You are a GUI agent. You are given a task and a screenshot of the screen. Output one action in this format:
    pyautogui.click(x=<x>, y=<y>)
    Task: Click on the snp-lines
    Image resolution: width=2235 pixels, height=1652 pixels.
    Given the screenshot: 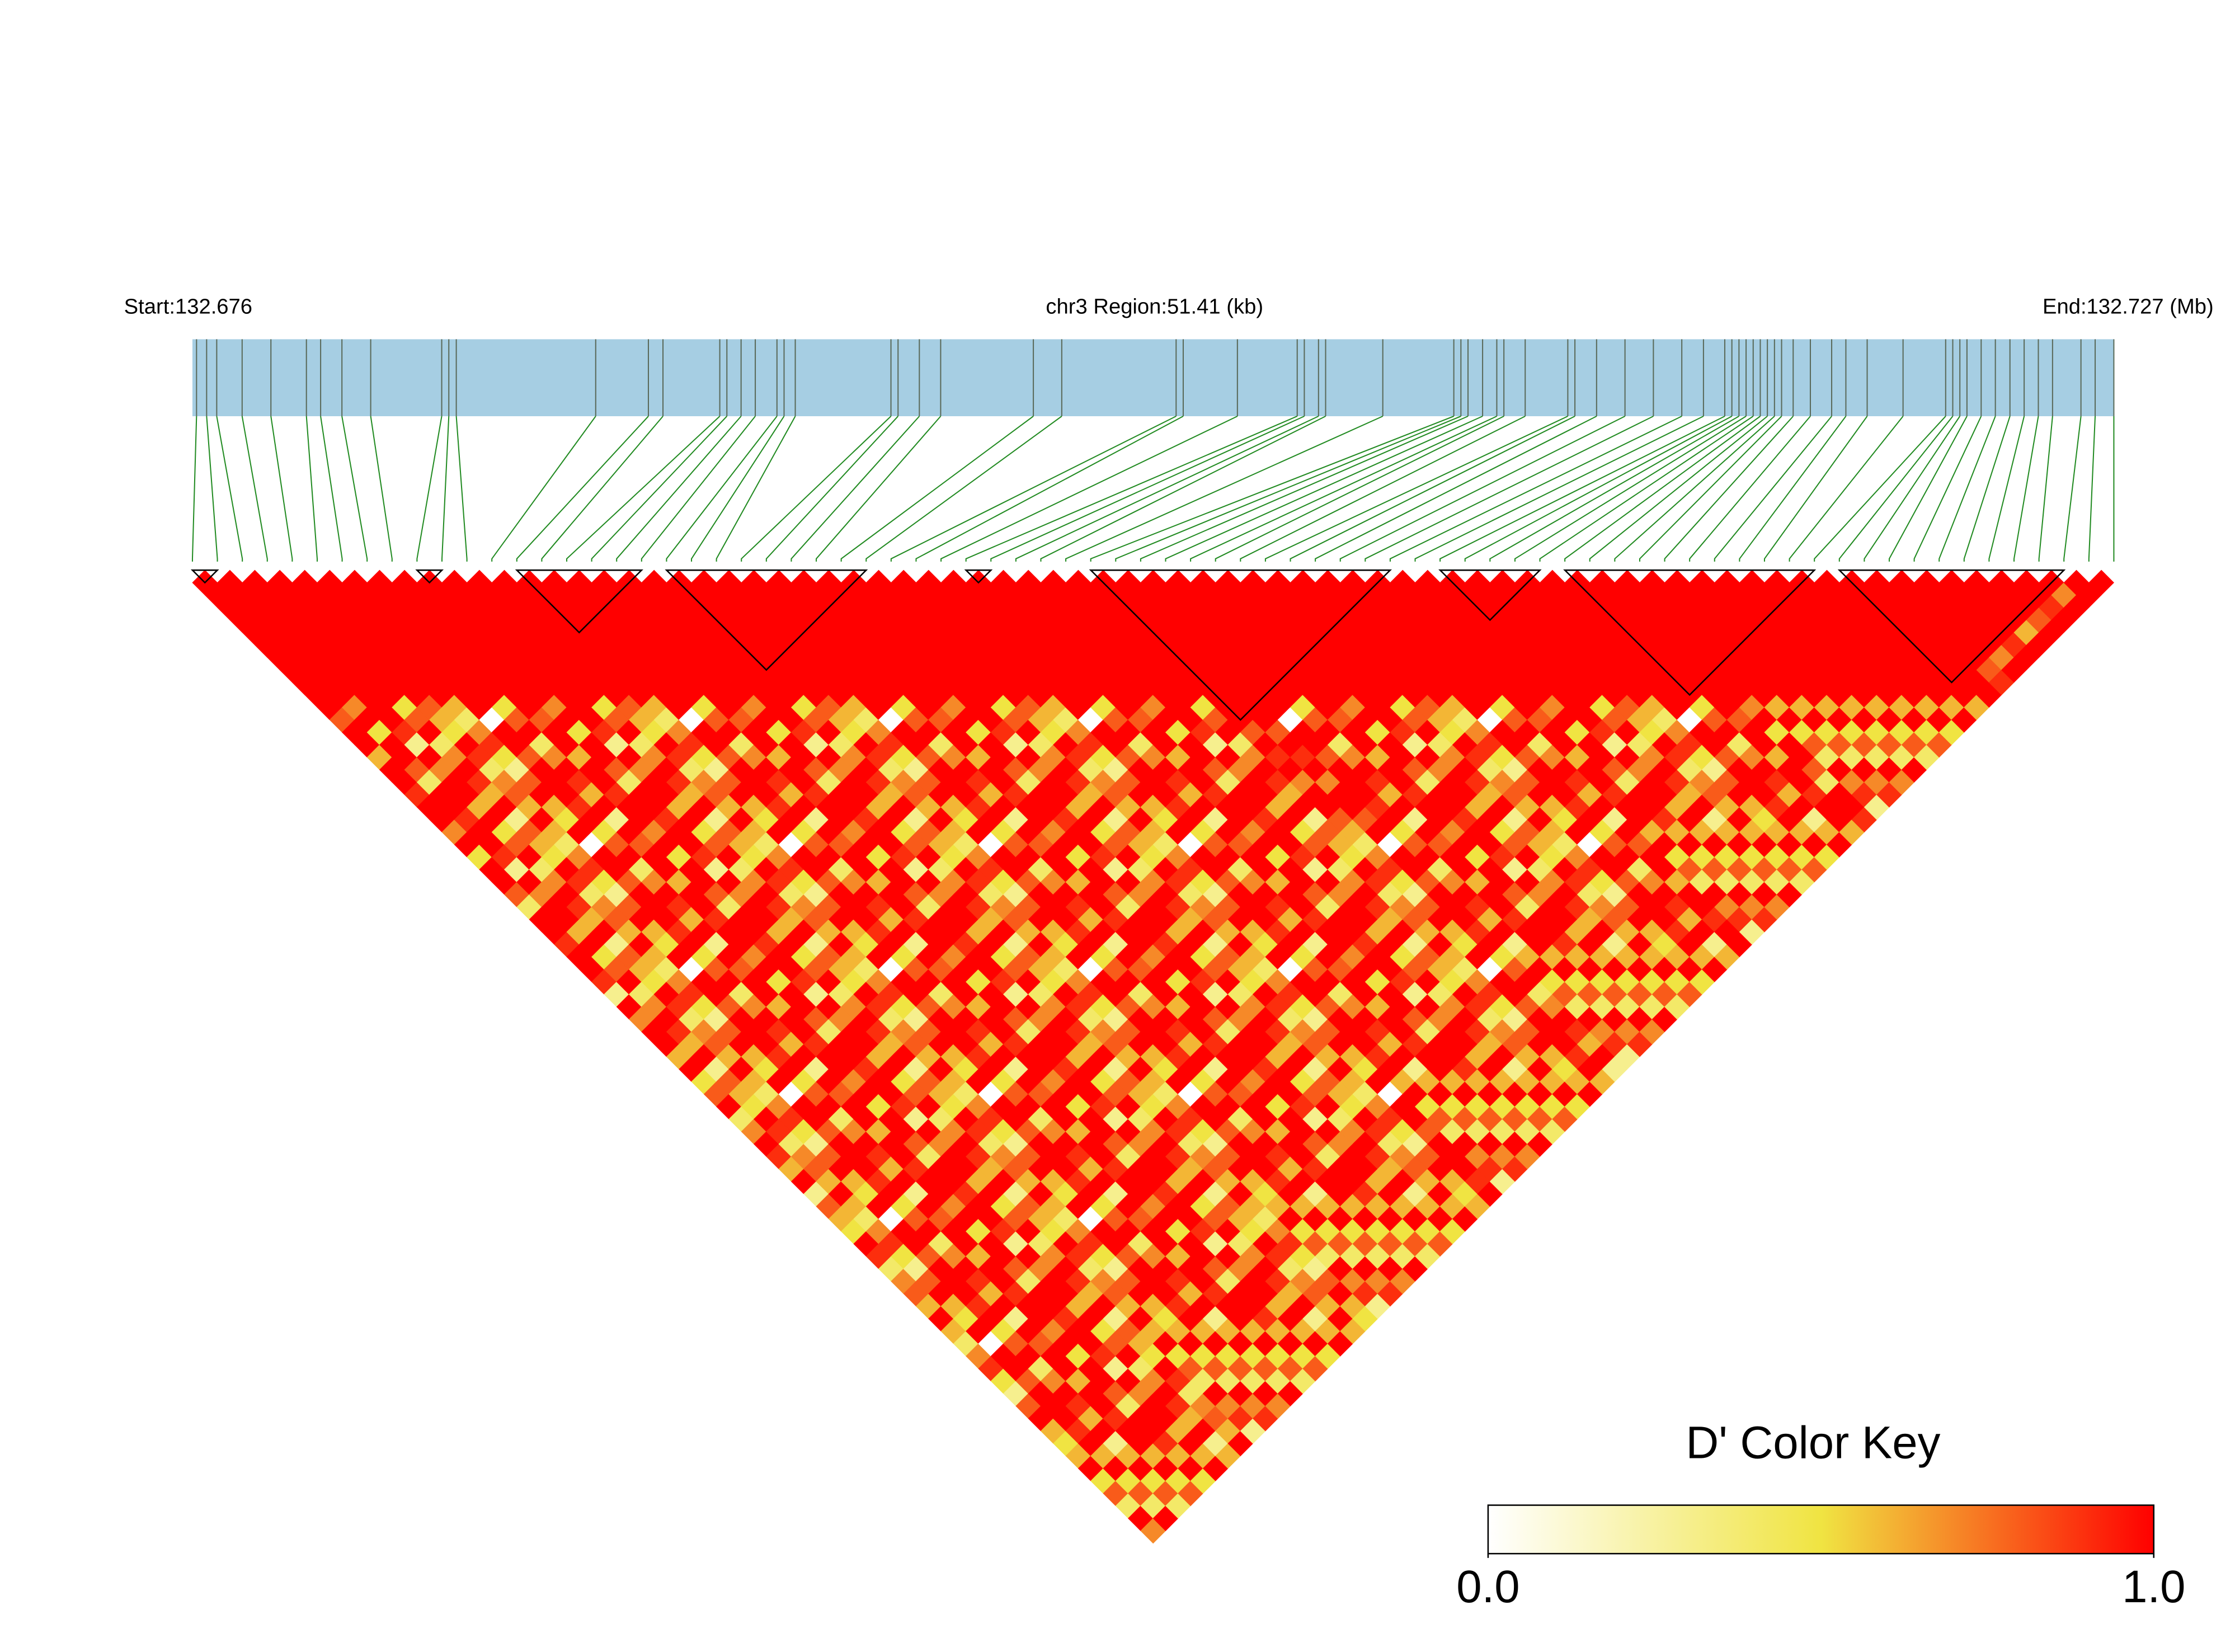 What is the action you would take?
    pyautogui.click(x=1153, y=451)
    